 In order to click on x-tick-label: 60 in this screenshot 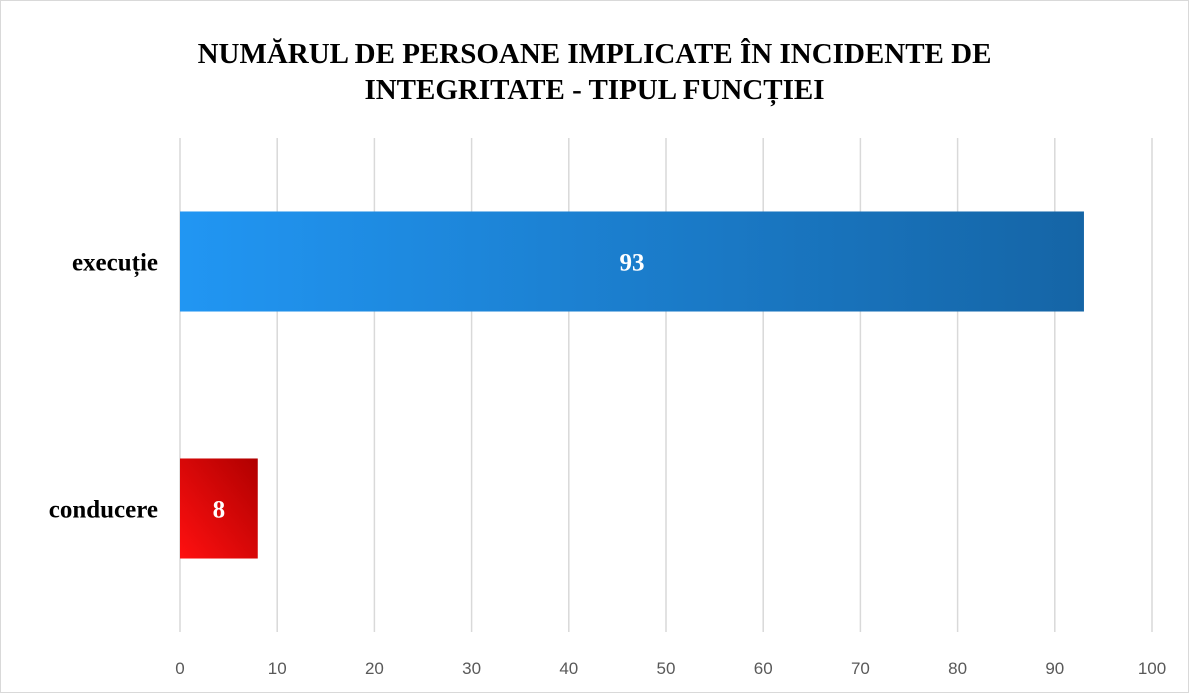, I will do `click(763, 668)`.